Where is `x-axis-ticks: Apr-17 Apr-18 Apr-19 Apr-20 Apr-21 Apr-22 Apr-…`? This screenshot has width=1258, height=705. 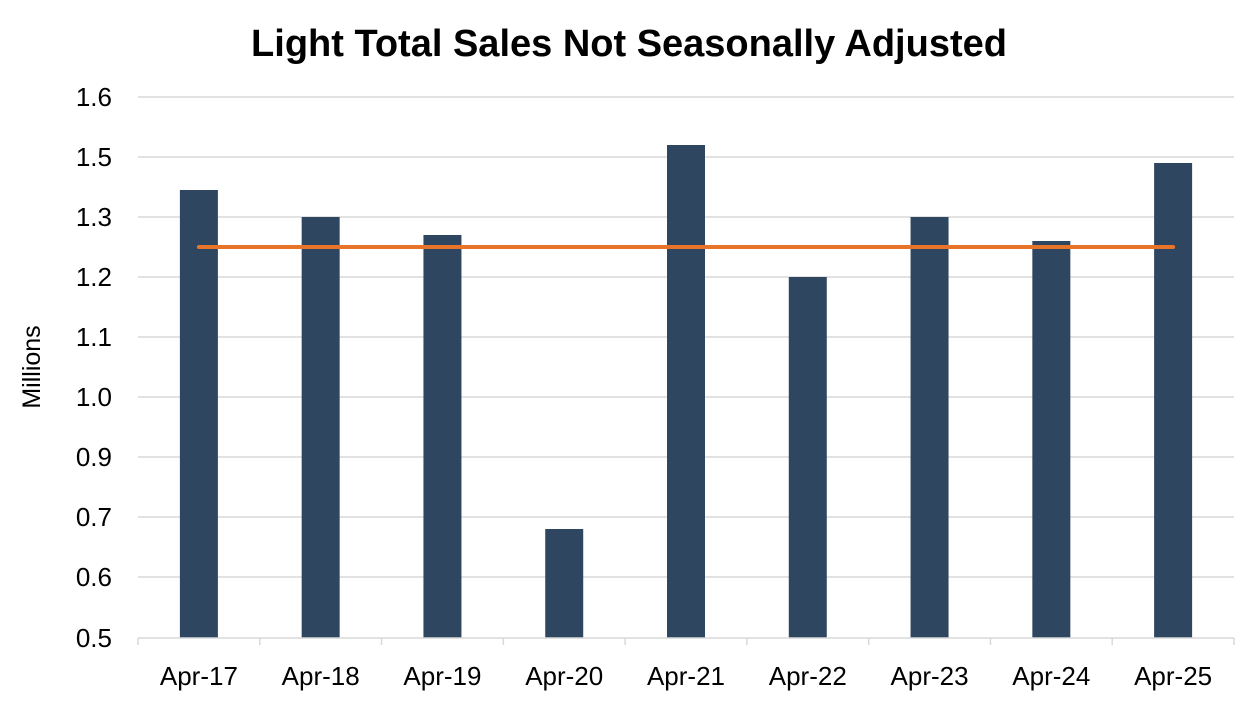
x-axis-ticks: Apr-17 Apr-18 Apr-19 Apr-20 Apr-21 Apr-22 Apr-… is located at coordinates (686, 676).